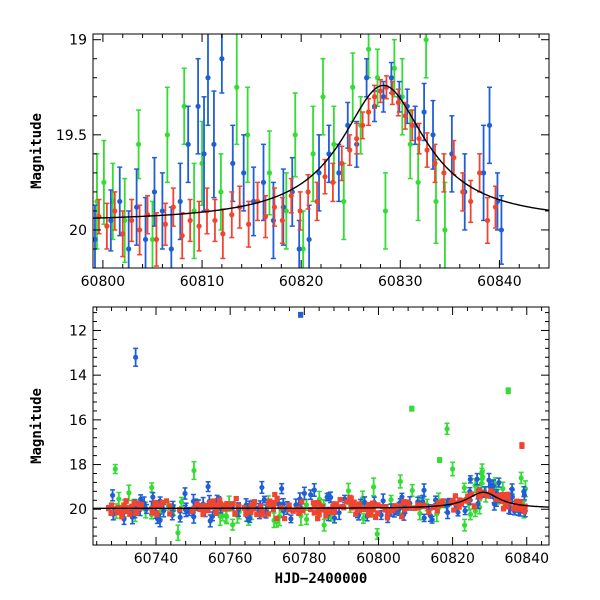 This screenshot has width=600, height=600. What do you see at coordinates (202, 282) in the screenshot?
I see `x-tick-label: 60810` at bounding box center [202, 282].